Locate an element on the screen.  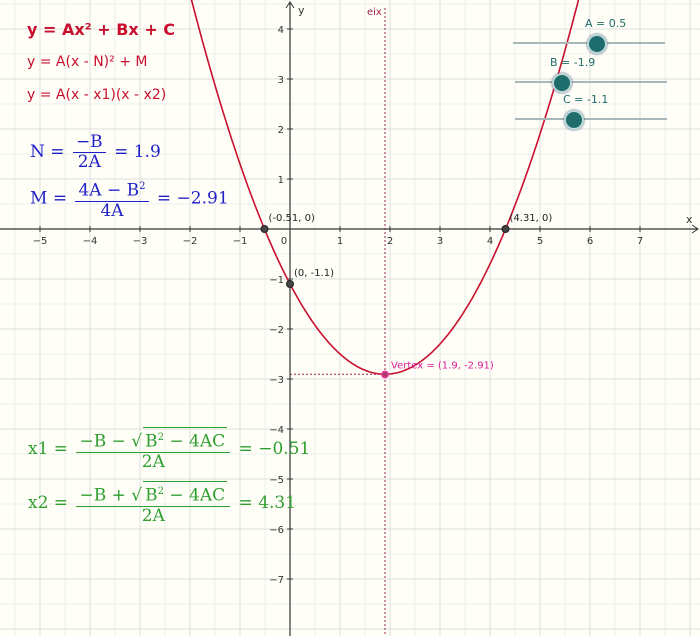
y-tick-label: −5 is located at coordinates (276, 480).